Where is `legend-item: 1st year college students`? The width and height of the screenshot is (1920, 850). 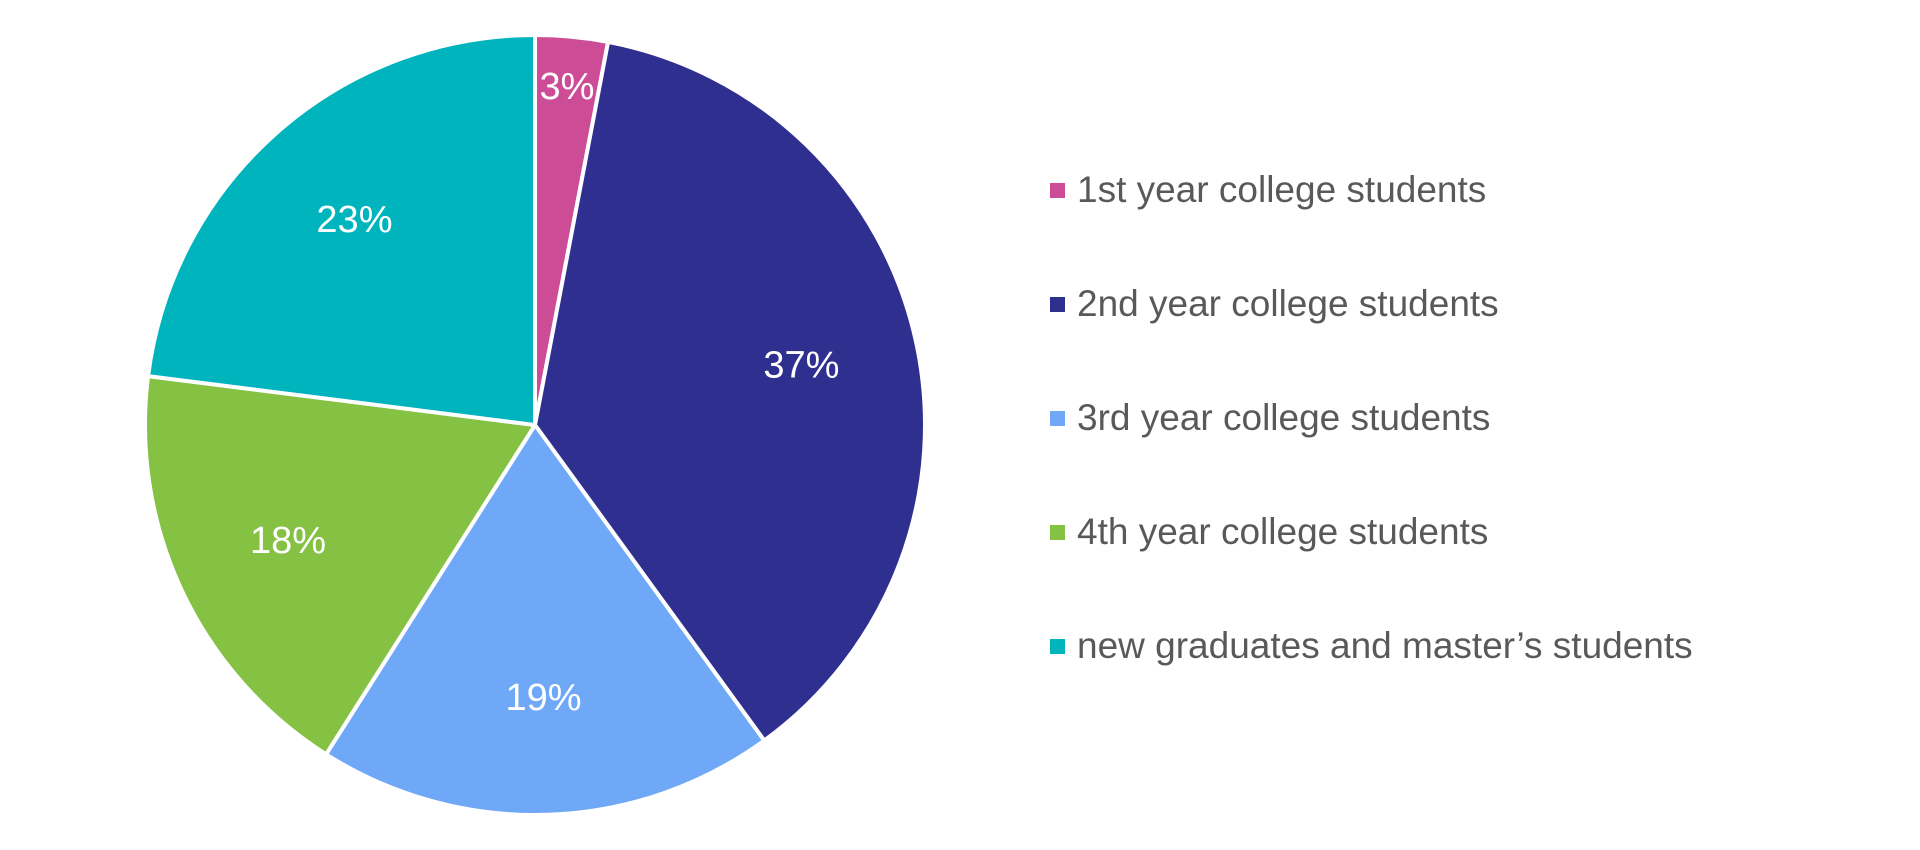
legend-item: 1st year college students is located at coordinates (1371, 189).